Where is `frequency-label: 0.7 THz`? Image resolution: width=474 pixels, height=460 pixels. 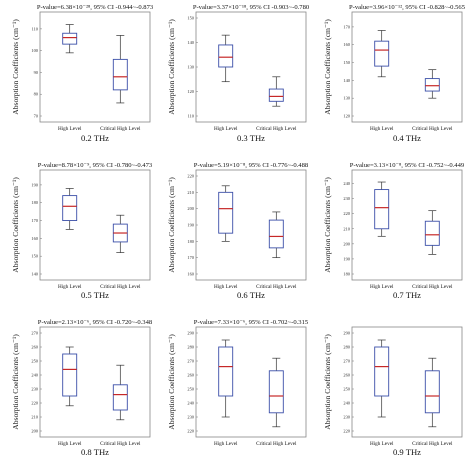 frequency-label: 0.7 THz is located at coordinates (407, 295).